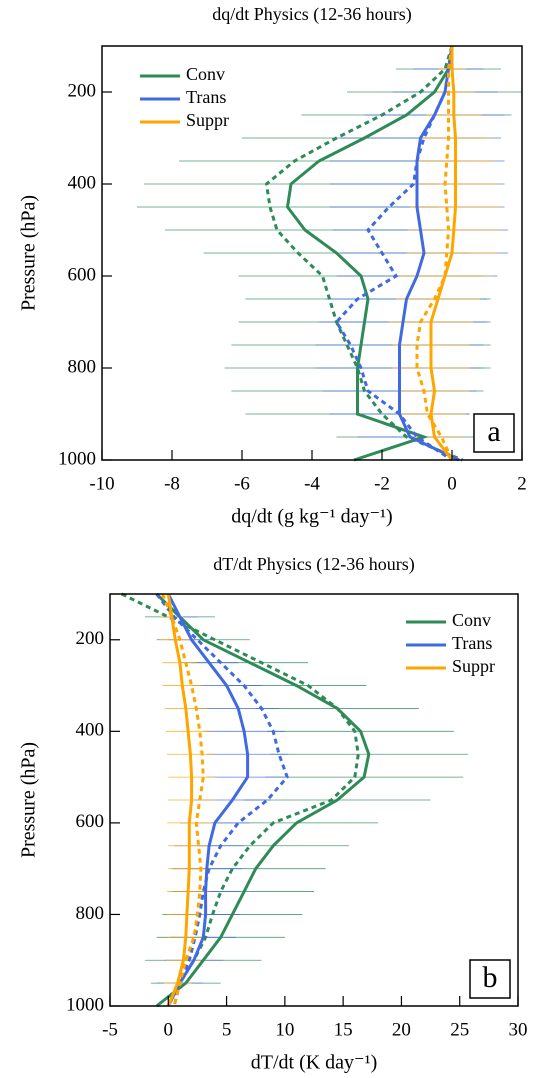  What do you see at coordinates (311, 517) in the screenshot?
I see `x-axis-title: dq/dt (g kg⁻¹ day⁻¹)` at bounding box center [311, 517].